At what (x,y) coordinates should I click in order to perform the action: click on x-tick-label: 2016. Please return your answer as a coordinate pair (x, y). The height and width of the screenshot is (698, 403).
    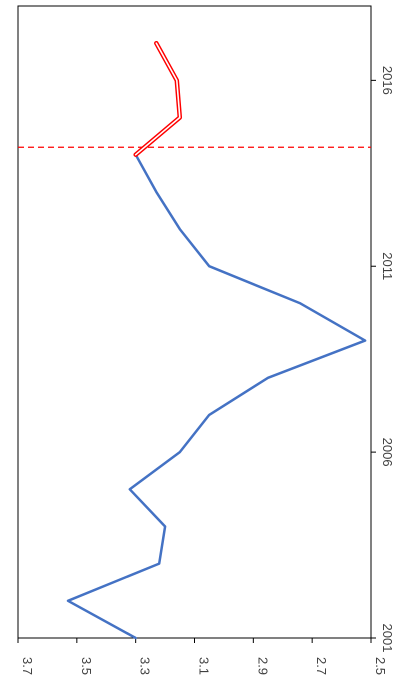
    Looking at the image, I should click on (387, 80).